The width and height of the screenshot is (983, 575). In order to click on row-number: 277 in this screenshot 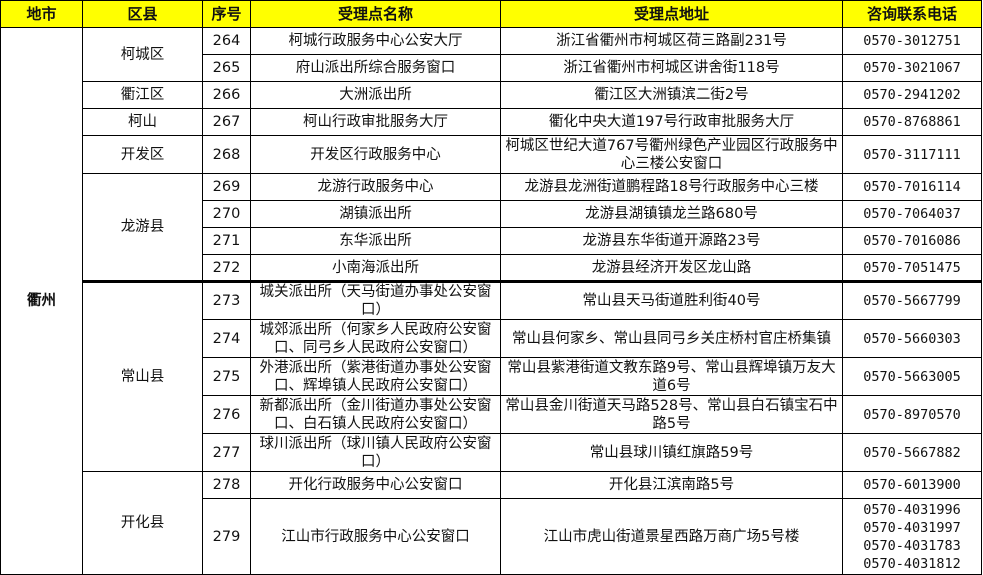, I will do `click(226, 452)`.